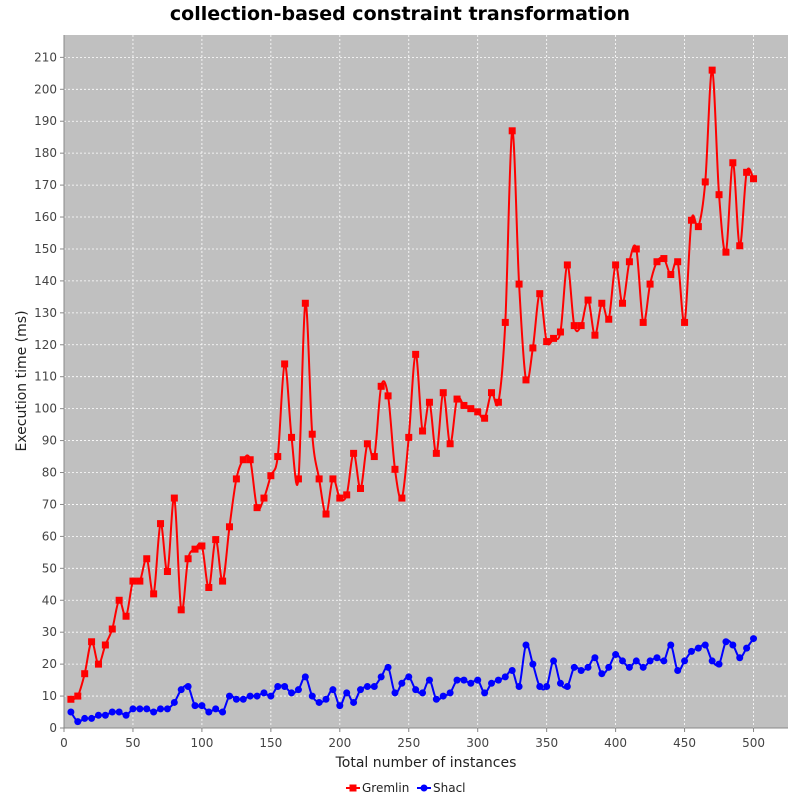  I want to click on y-tick-label: 40, so click(49, 600).